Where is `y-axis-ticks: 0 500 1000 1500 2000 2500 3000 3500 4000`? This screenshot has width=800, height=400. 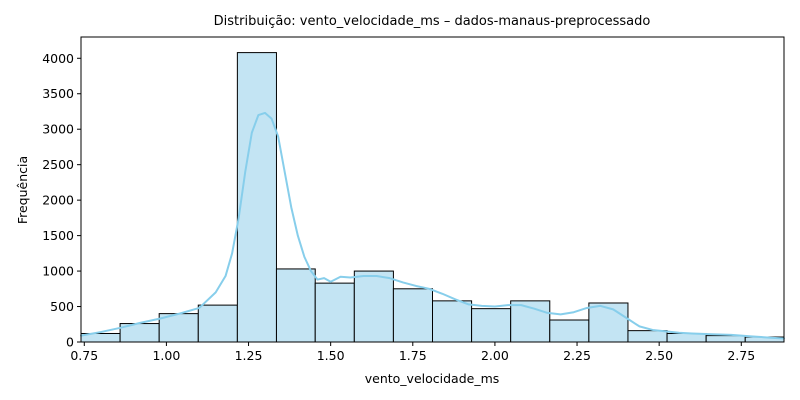
y-axis-ticks: 0 500 1000 1500 2000 2500 3000 3500 4000 is located at coordinates (61, 200).